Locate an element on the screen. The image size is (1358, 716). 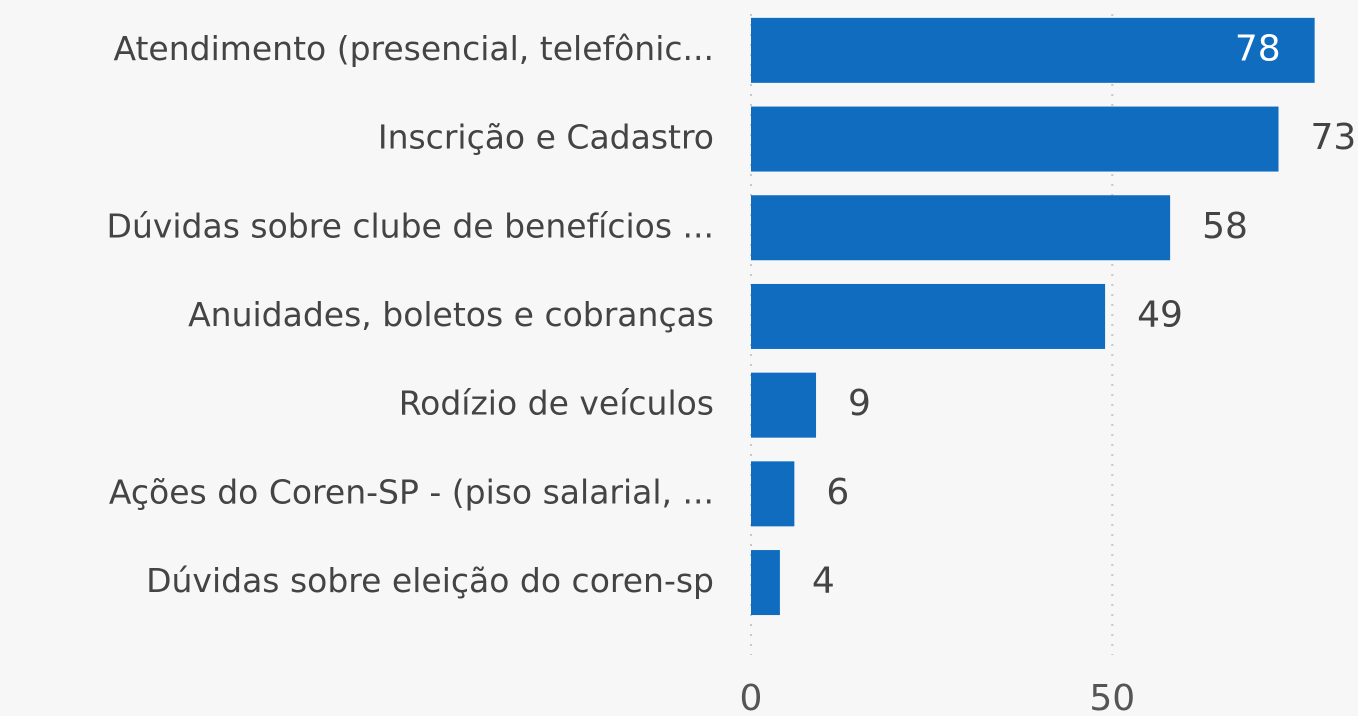
value-label: 9 is located at coordinates (859, 403).